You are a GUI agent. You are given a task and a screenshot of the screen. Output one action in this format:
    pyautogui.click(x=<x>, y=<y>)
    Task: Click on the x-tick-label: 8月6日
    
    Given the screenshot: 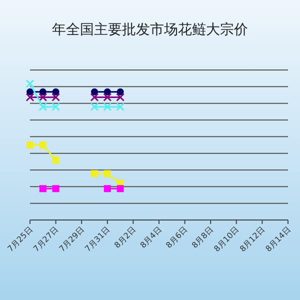 What is the action you would take?
    pyautogui.click(x=177, y=237)
    